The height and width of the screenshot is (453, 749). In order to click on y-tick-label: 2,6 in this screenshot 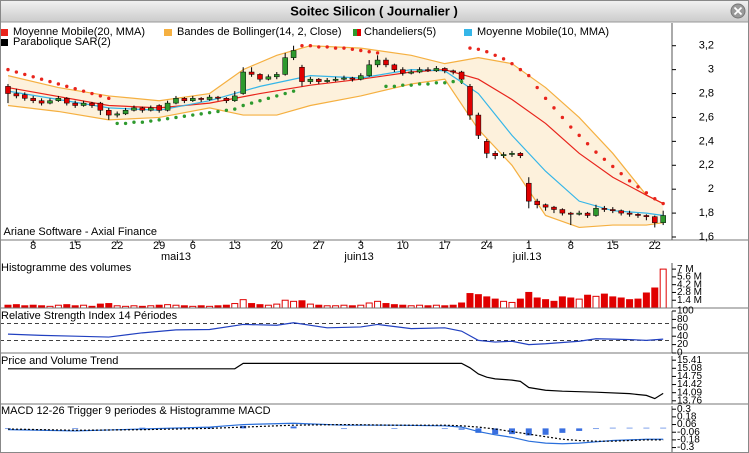, I will do `click(706, 117)`.